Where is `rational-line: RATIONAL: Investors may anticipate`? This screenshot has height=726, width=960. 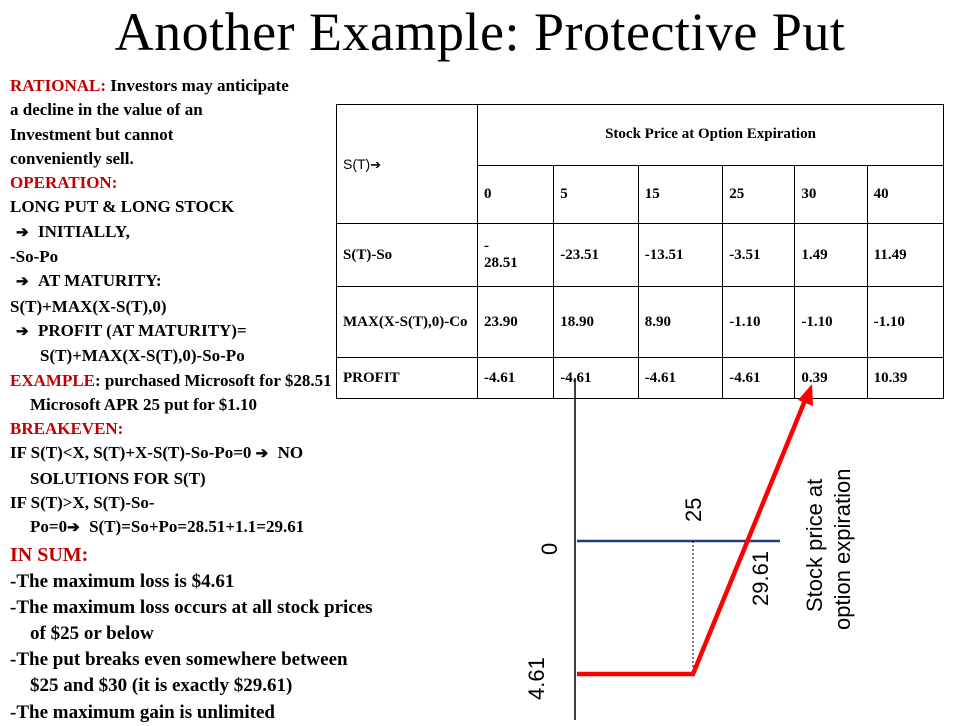 rational-line: RATIONAL: Investors may anticipate is located at coordinates (245, 86).